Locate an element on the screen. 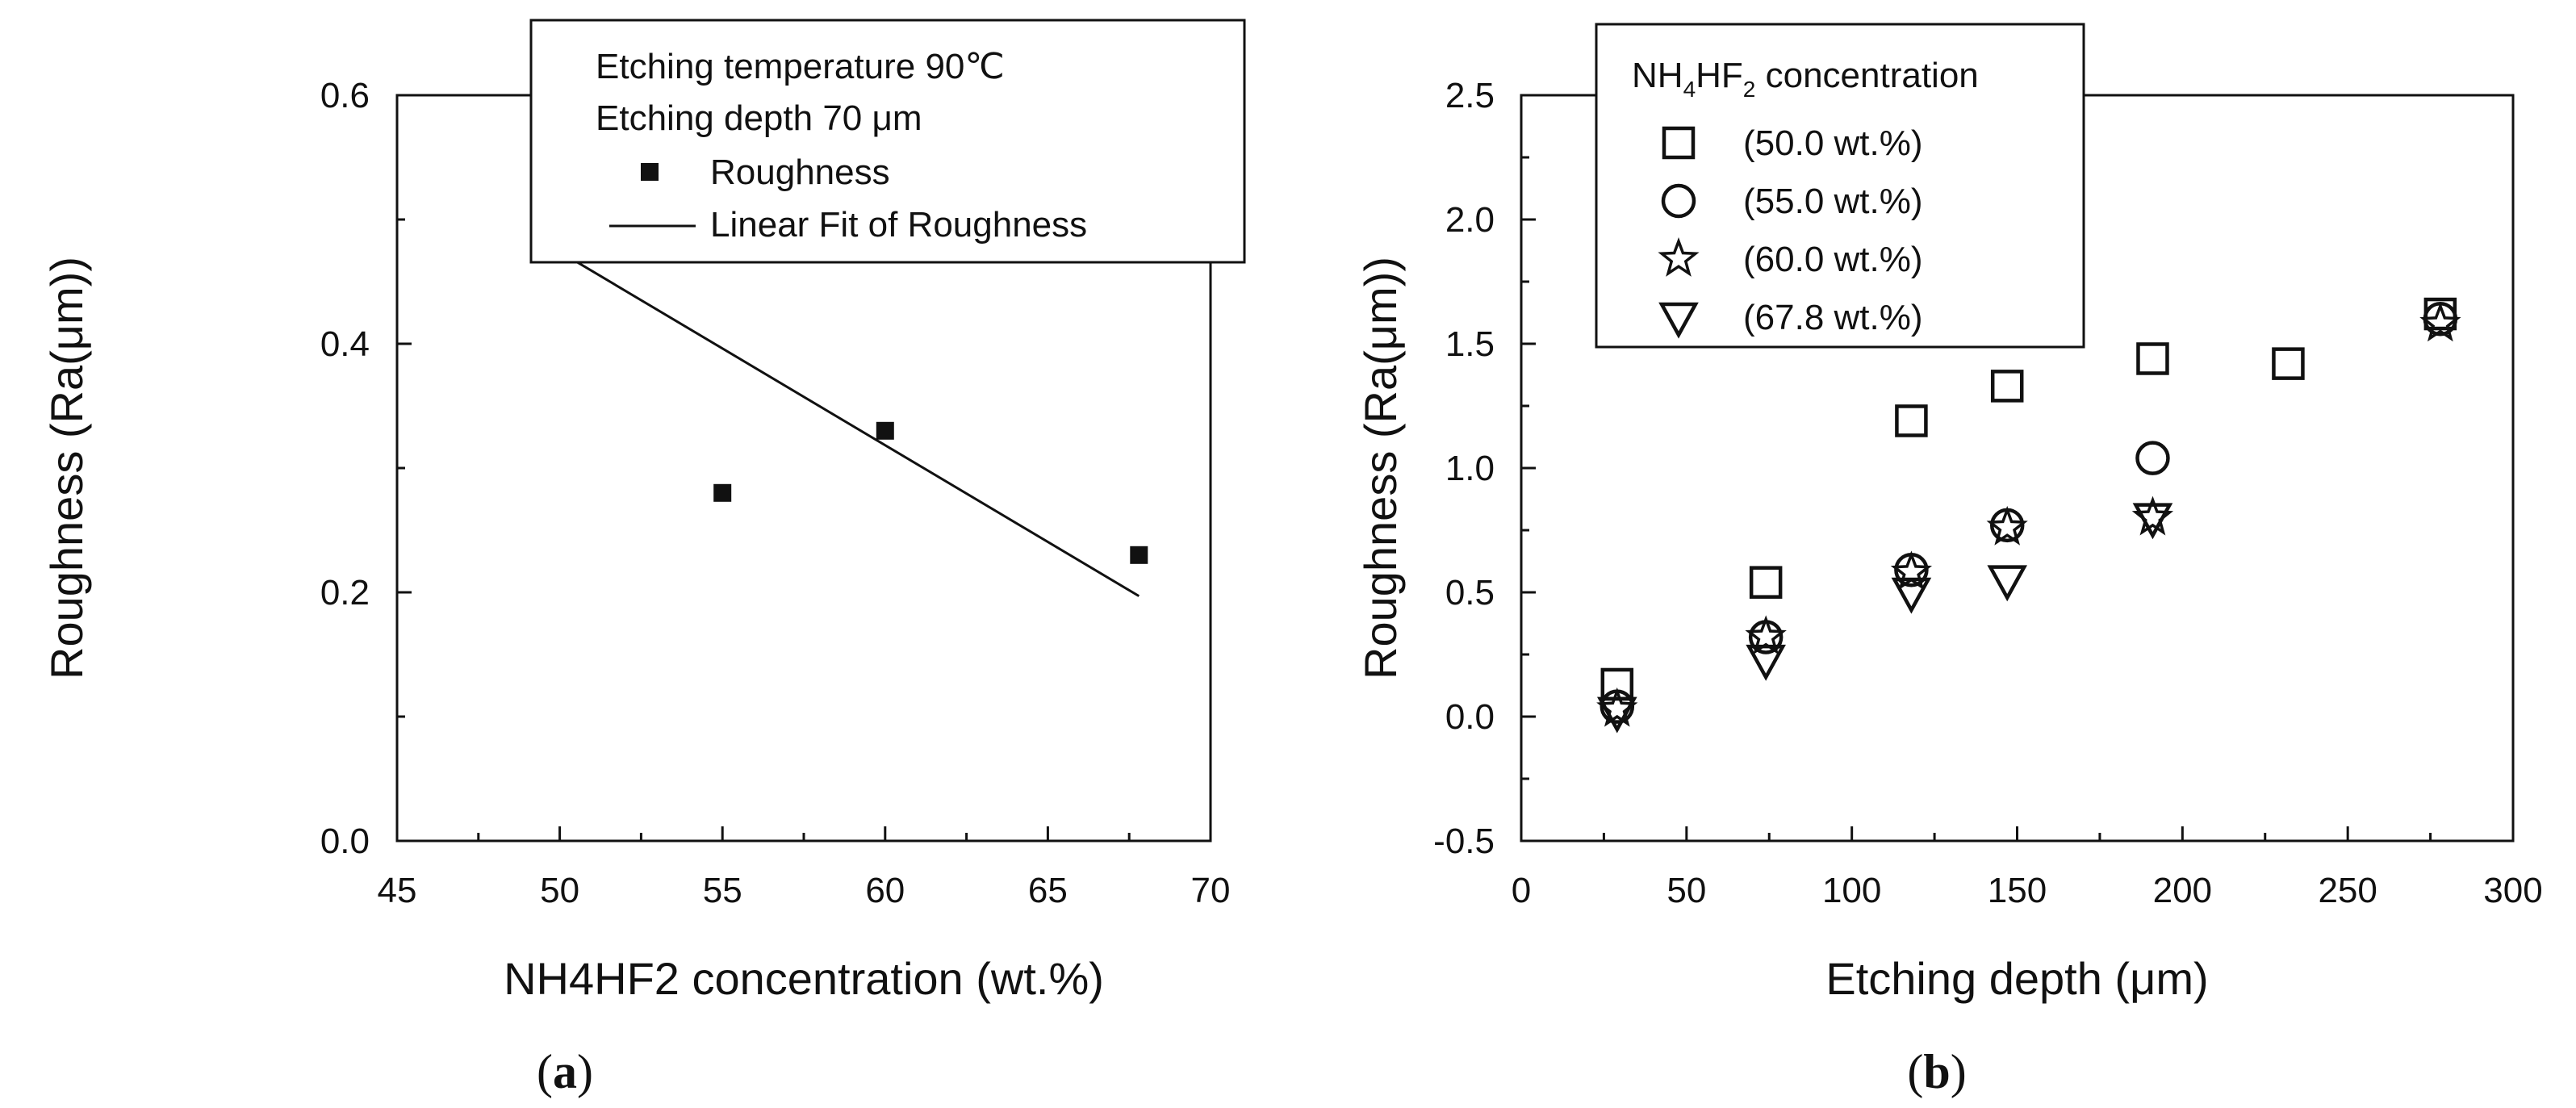 This screenshot has width=2576, height=1108. x-axis-label: NH4HF2 concentration (wt.%) is located at coordinates (804, 978).